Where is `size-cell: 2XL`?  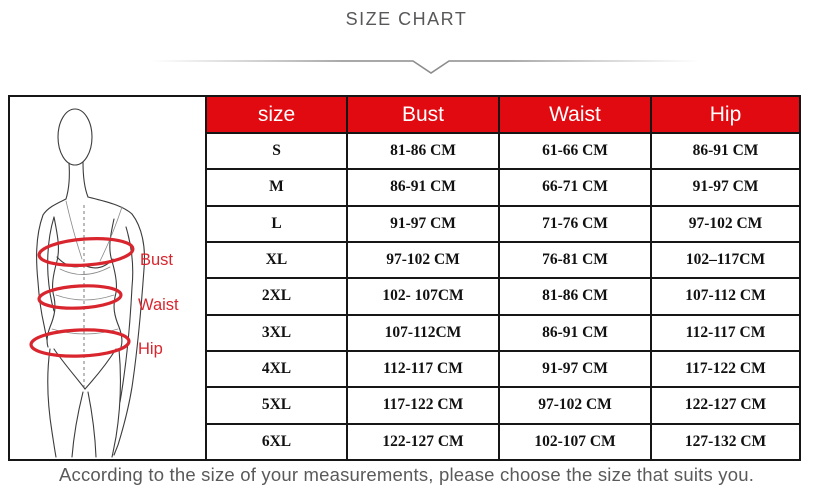
size-cell: 2XL is located at coordinates (276, 296).